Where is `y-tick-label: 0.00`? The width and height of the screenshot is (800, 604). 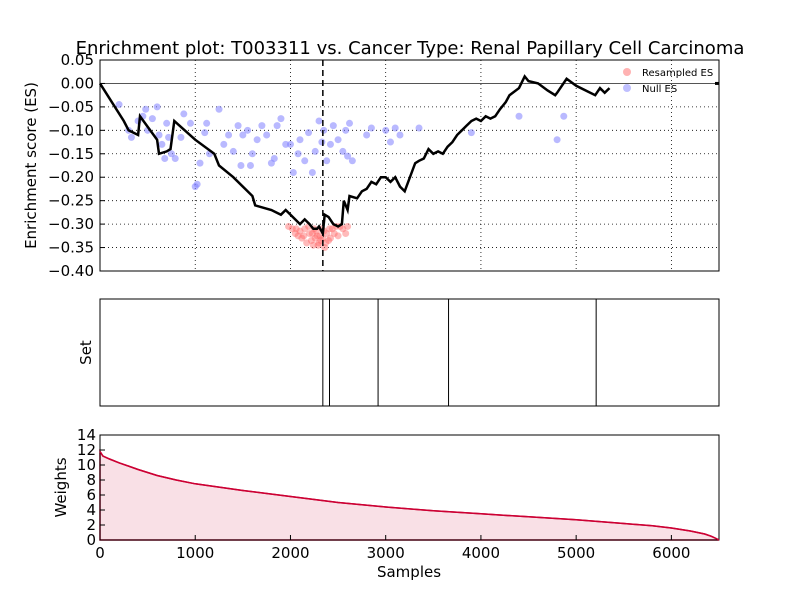
y-tick-label: 0.00 is located at coordinates (77, 83).